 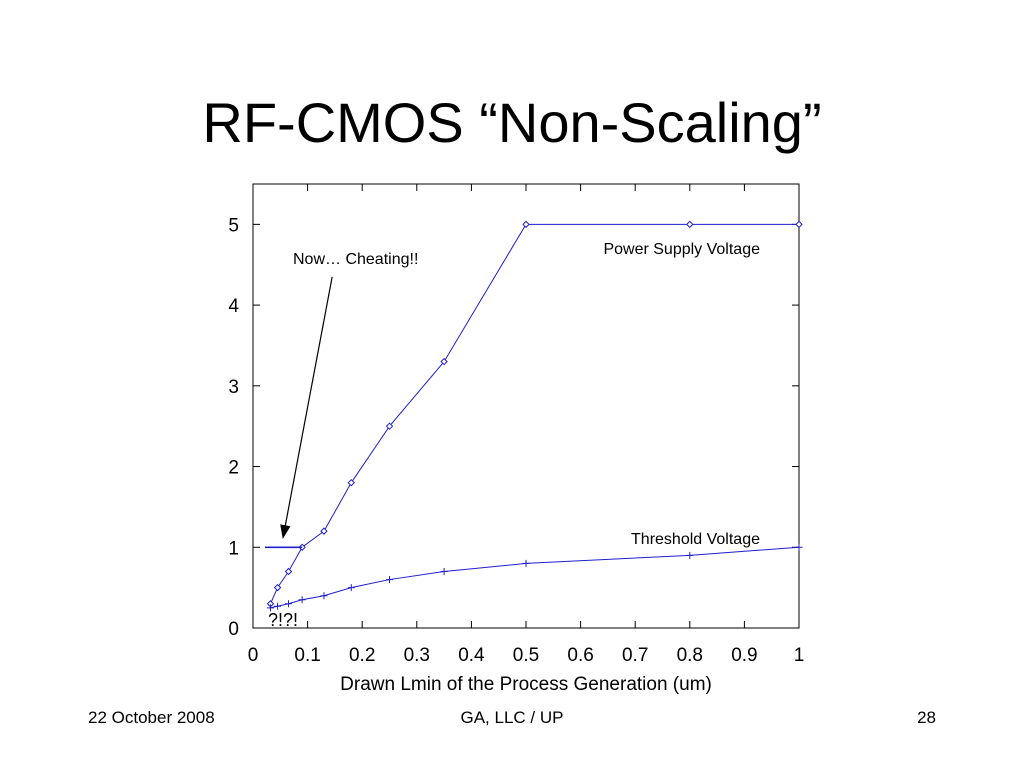 I want to click on y-tick-label: 0, so click(x=233, y=629).